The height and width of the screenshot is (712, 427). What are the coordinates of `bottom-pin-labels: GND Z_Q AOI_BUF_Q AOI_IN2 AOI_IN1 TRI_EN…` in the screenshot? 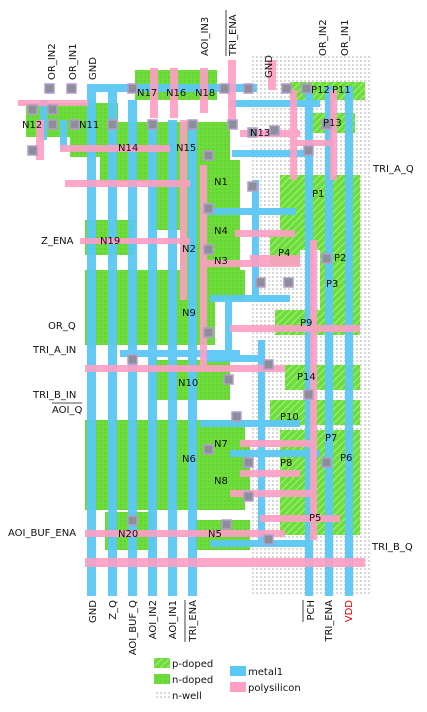 It's located at (221, 628).